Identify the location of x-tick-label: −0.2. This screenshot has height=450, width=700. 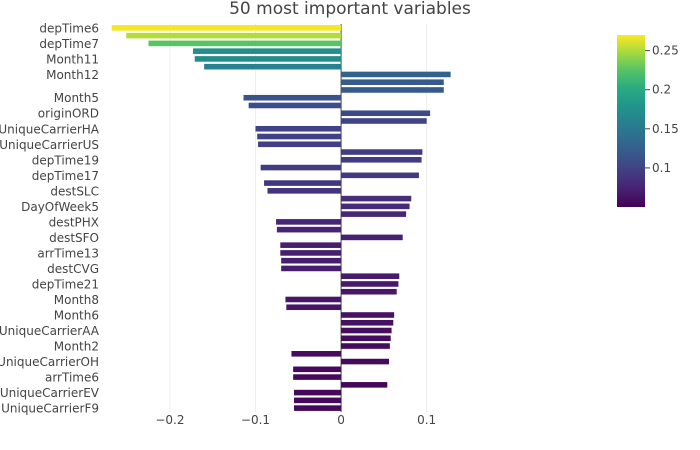
(169, 420).